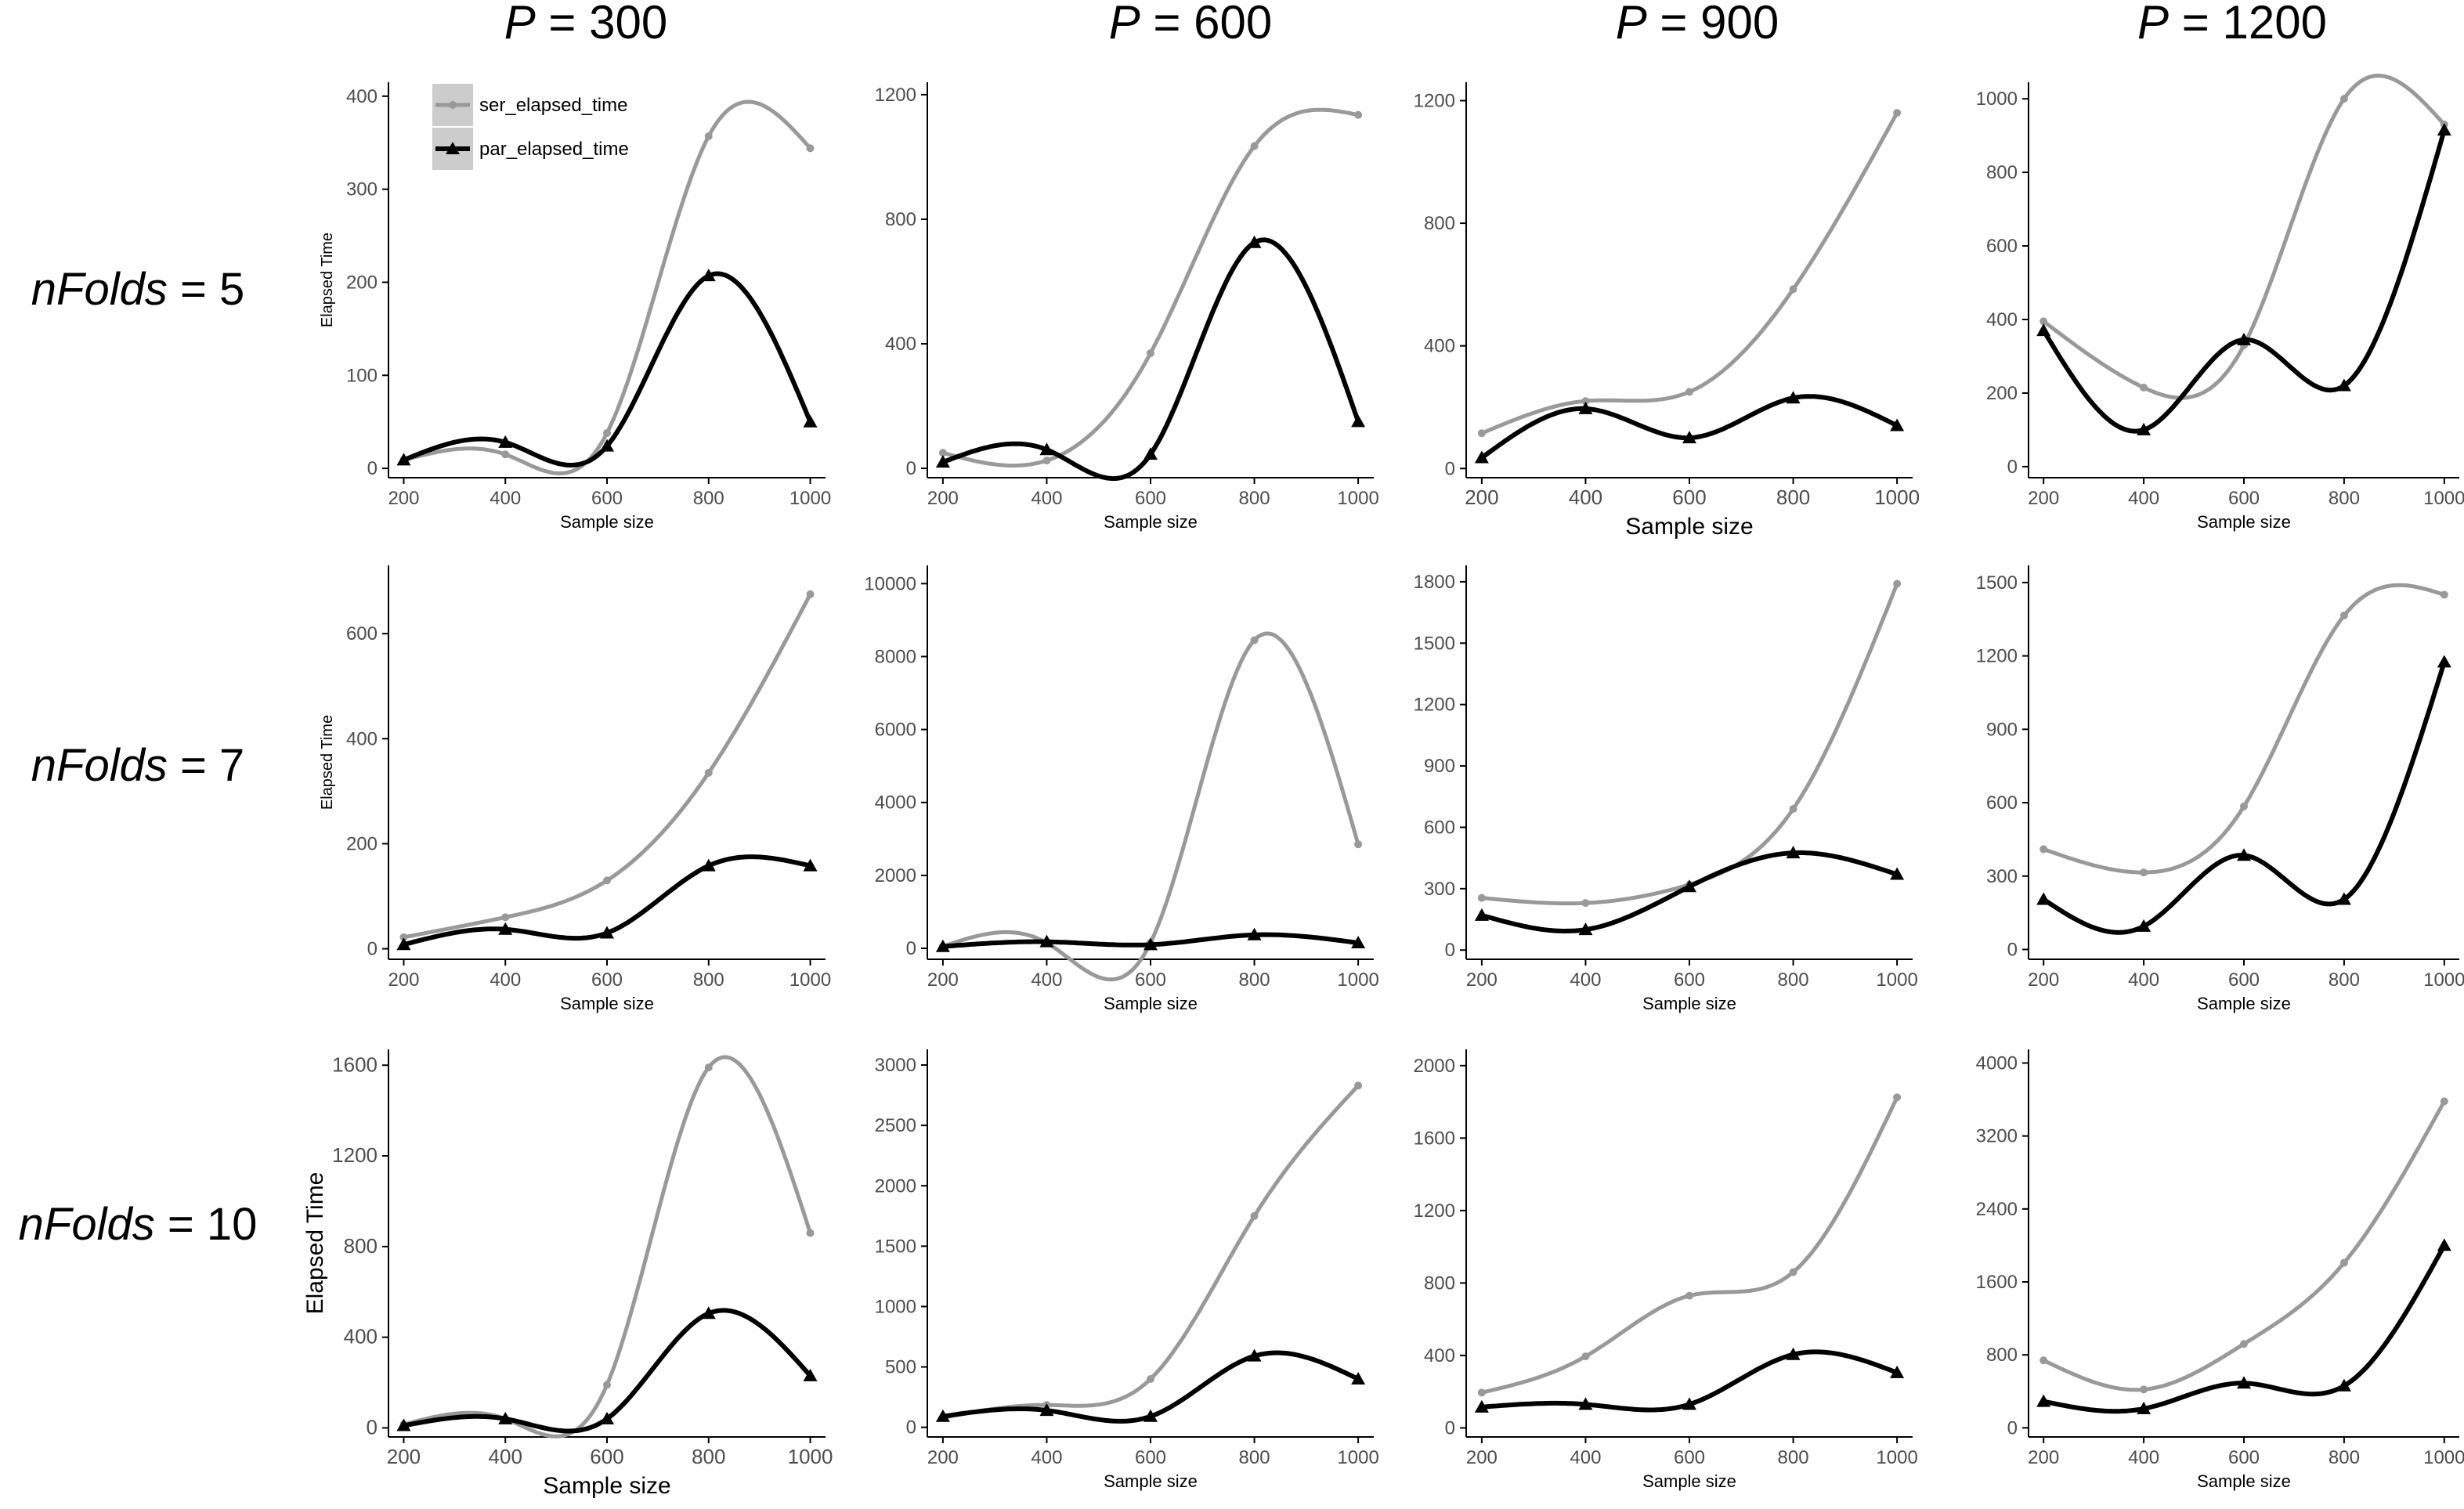 The image size is (2464, 1509). I want to click on column-title-p1200: P = 1200, so click(2232, 24).